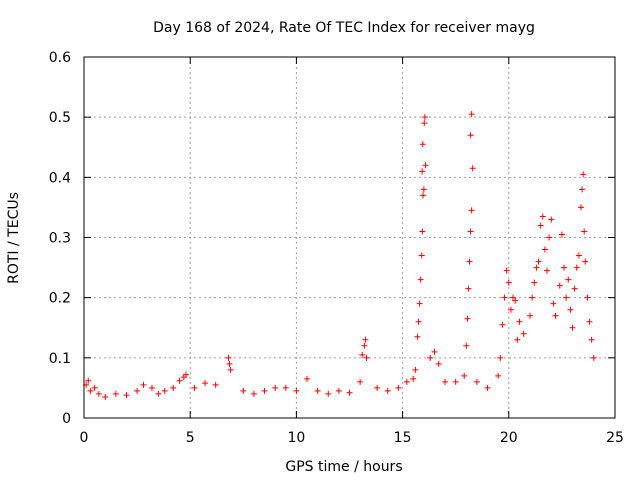  I want to click on x-tick-label: 0, so click(84, 438).